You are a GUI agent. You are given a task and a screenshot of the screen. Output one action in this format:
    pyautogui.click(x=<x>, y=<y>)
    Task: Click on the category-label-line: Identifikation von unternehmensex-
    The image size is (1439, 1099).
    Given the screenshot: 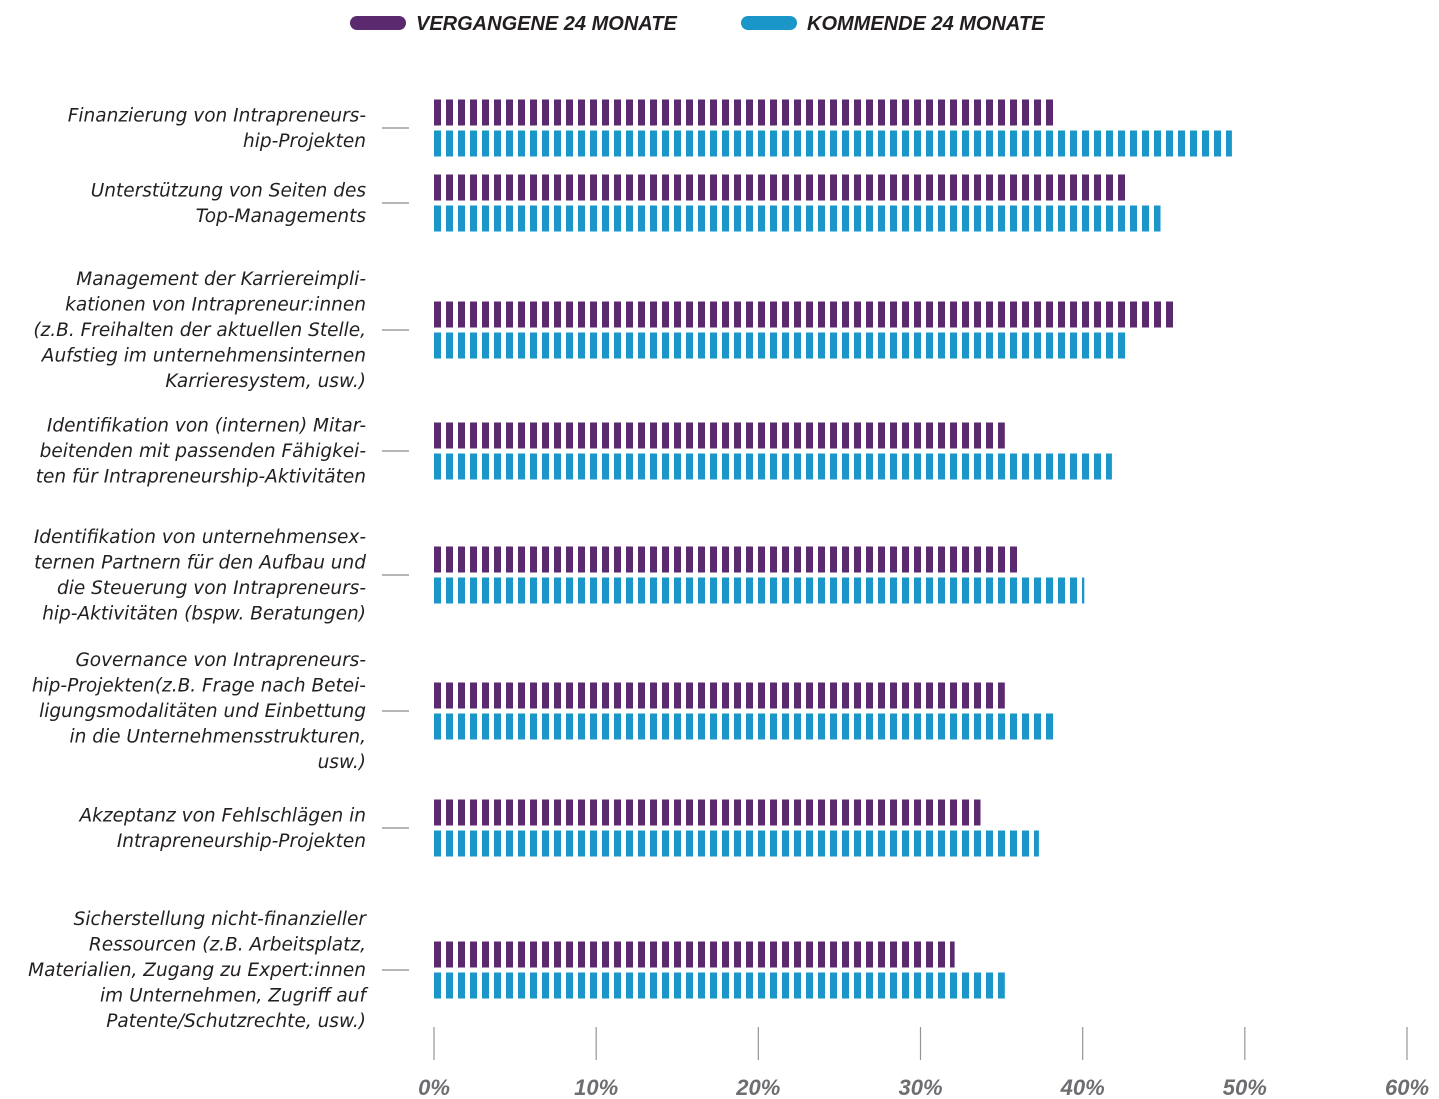 What is the action you would take?
    pyautogui.click(x=200, y=537)
    